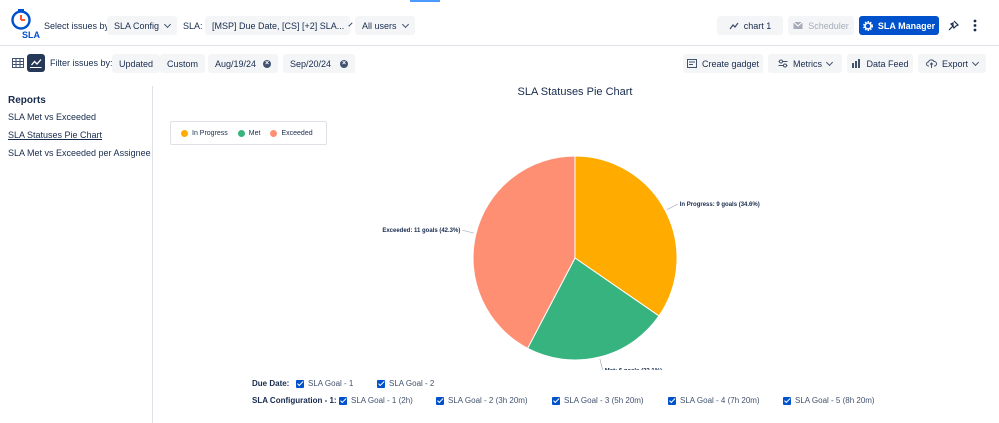 This screenshot has height=423, width=999. Describe the element at coordinates (829, 400) in the screenshot. I see `config-goal-5-checkbox: SLA Goal - 5 (8h 20m)` at that location.